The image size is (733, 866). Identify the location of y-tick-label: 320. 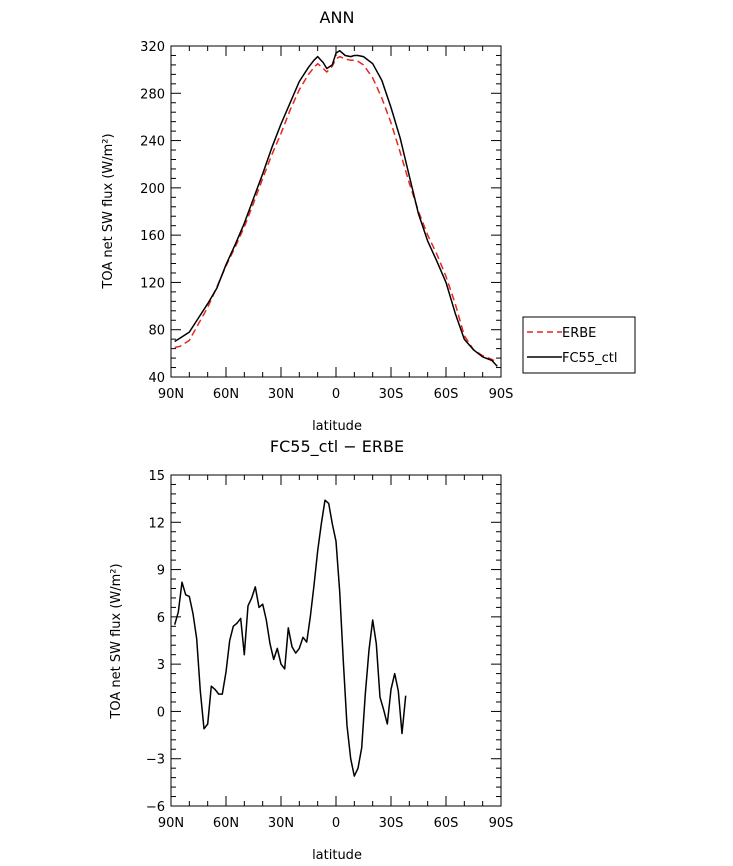
(152, 47).